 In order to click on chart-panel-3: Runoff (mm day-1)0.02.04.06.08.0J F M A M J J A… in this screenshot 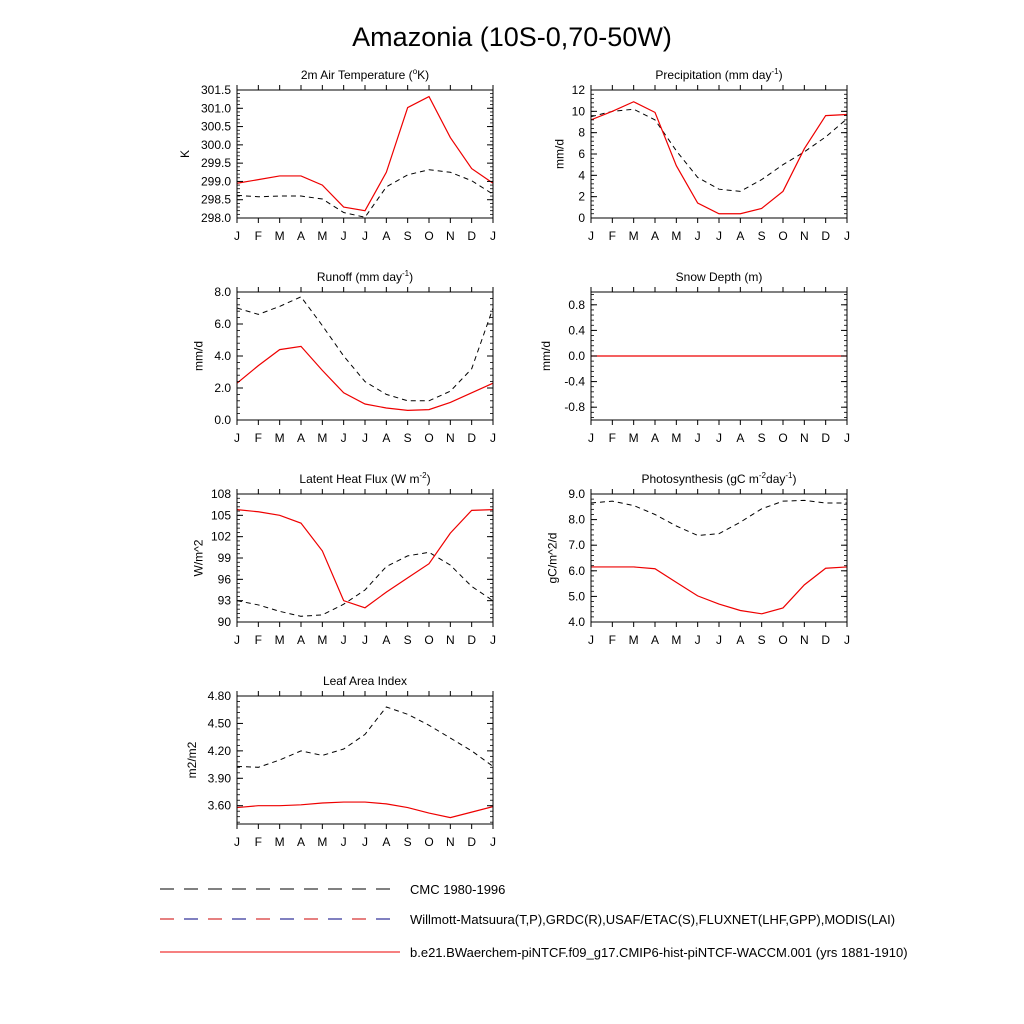, I will do `click(344, 357)`.